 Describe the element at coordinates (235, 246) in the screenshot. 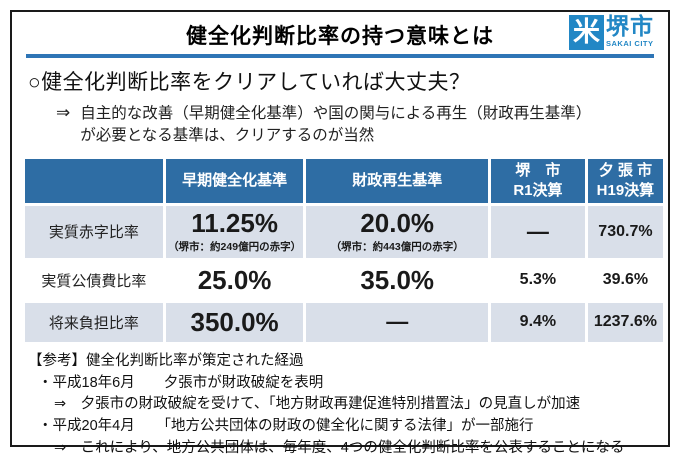

I see `cell-note: （堺市：約249億円の赤字）` at that location.